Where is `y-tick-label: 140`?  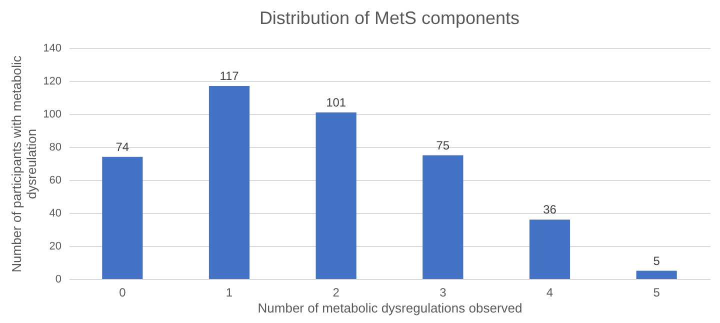
y-tick-label: 140 is located at coordinates (52, 48).